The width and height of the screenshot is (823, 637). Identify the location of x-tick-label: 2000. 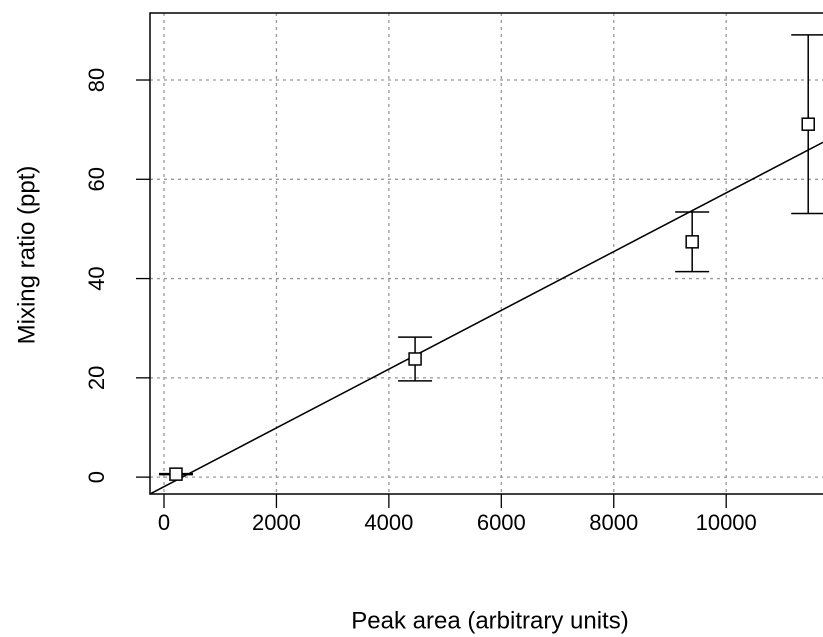
(276, 522).